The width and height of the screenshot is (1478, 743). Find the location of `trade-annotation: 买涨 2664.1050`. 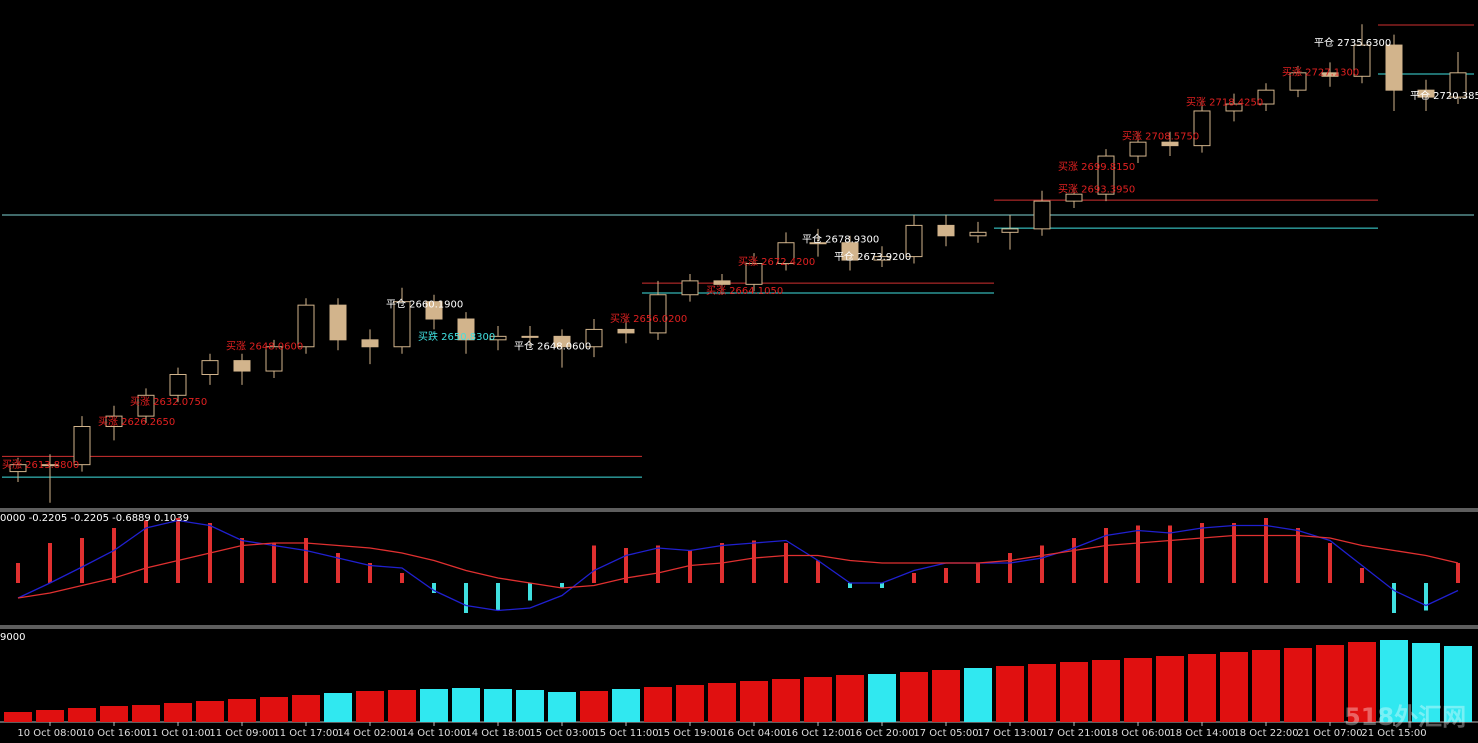

trade-annotation: 买涨 2664.1050 is located at coordinates (744, 291).